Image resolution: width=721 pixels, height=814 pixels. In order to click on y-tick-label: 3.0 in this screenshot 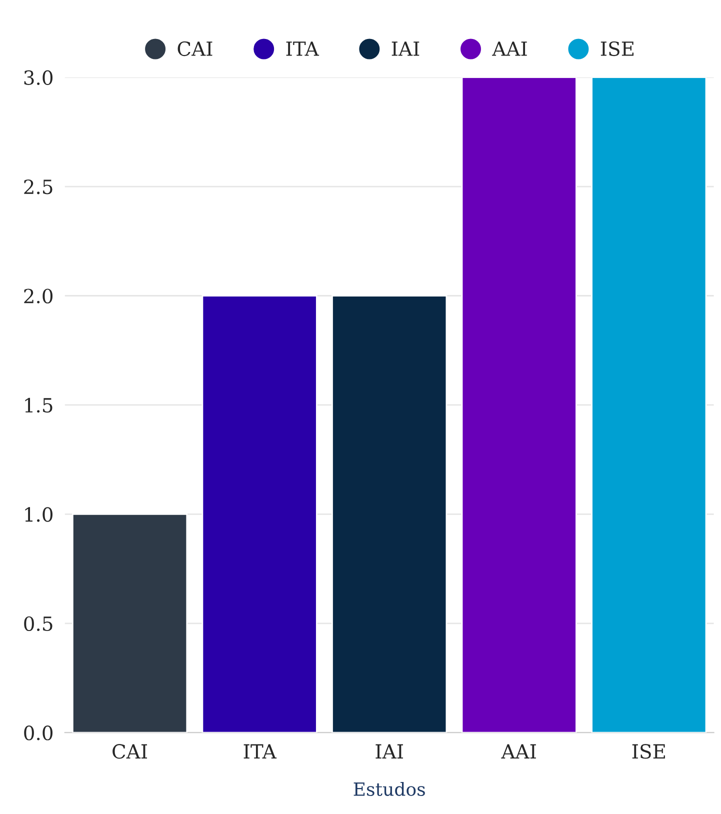, I will do `click(38, 77)`.